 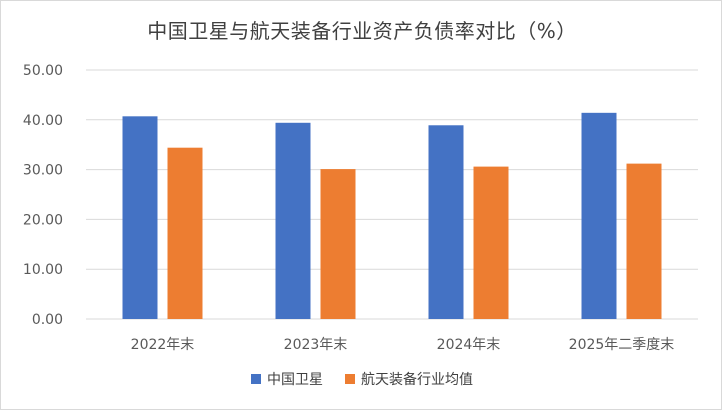 What do you see at coordinates (163, 345) in the screenshot?
I see `x-tick-label: 2022年末` at bounding box center [163, 345].